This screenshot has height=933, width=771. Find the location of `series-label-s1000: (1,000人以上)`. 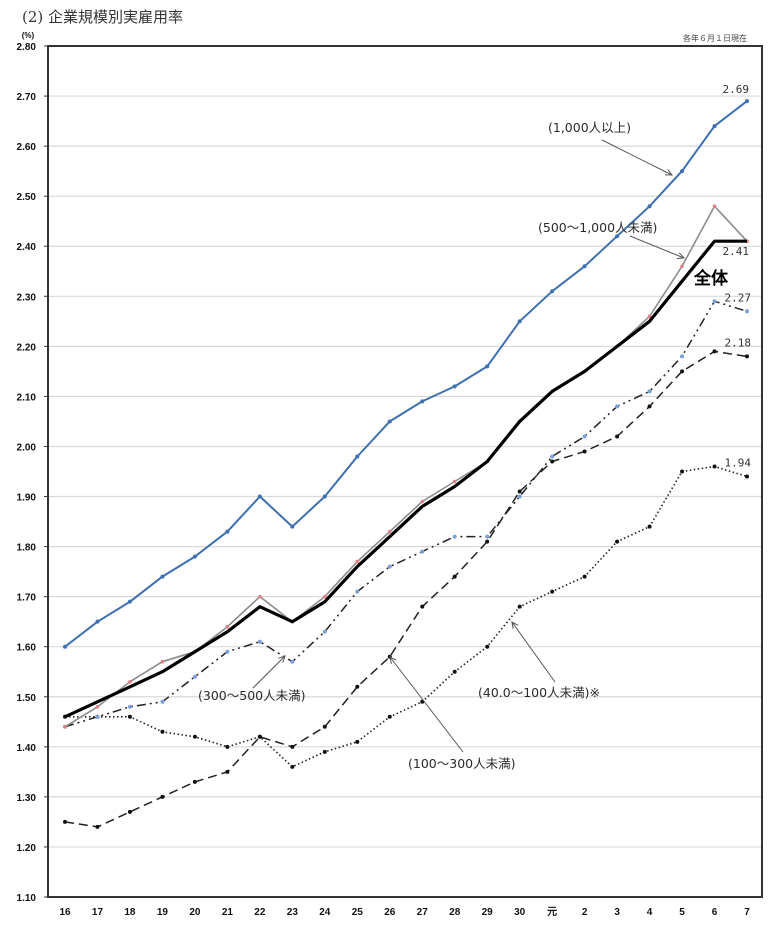

series-label-s1000: (1,000人以上) is located at coordinates (589, 127).